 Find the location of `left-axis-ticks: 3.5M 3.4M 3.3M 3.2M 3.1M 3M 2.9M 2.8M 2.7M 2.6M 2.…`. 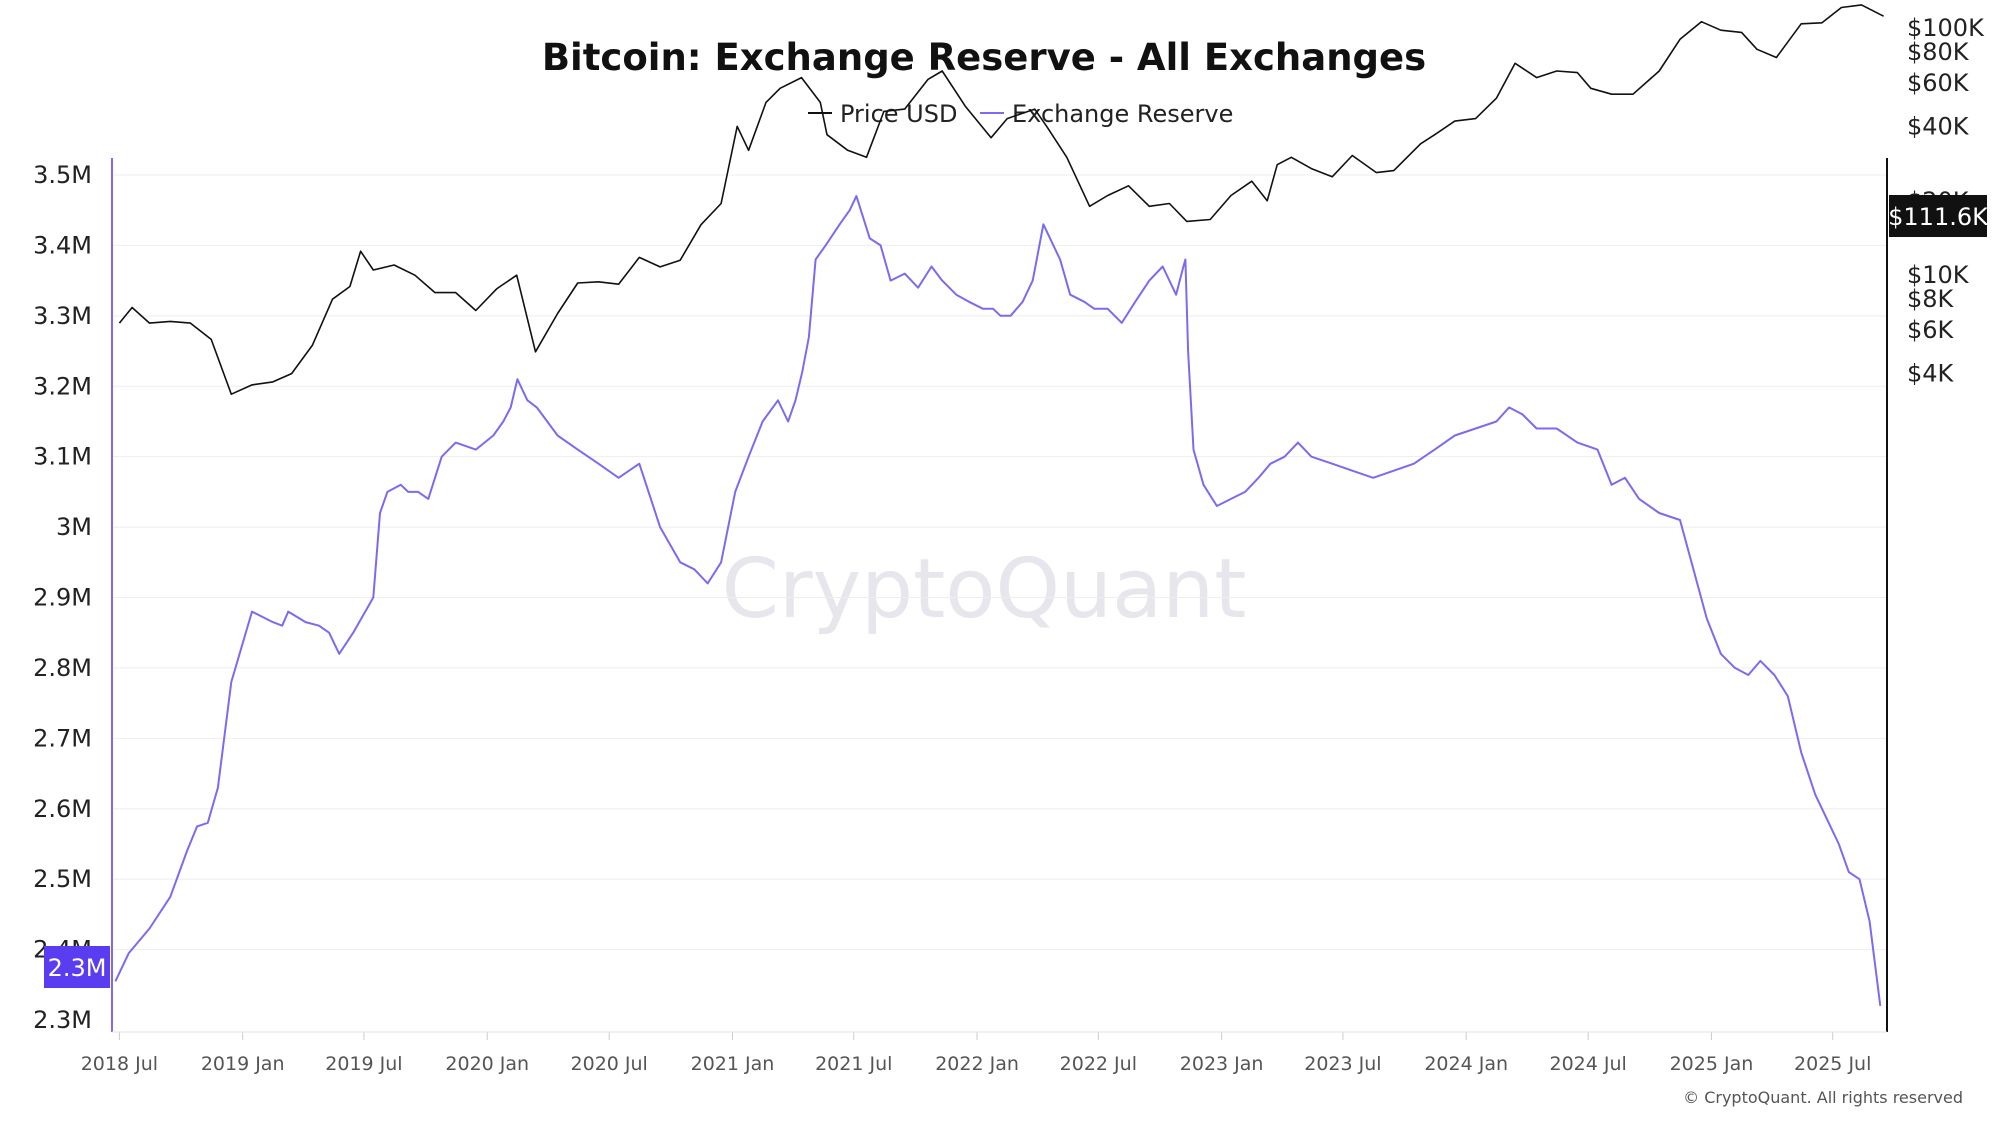

left-axis-ticks: 3.5M 3.4M 3.3M 3.2M 3.1M 3M 2.9M 2.8M 2.7M 2.6M 2.… is located at coordinates (62, 597).